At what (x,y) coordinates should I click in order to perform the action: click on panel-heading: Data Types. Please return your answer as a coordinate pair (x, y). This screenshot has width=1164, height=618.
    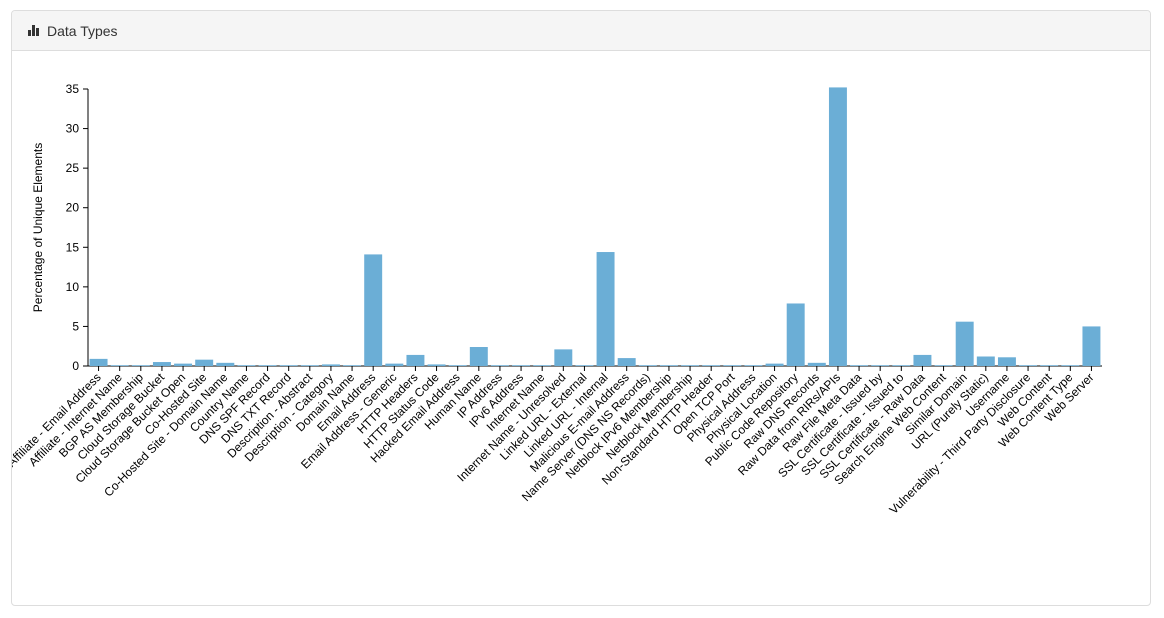
    Looking at the image, I should click on (581, 31).